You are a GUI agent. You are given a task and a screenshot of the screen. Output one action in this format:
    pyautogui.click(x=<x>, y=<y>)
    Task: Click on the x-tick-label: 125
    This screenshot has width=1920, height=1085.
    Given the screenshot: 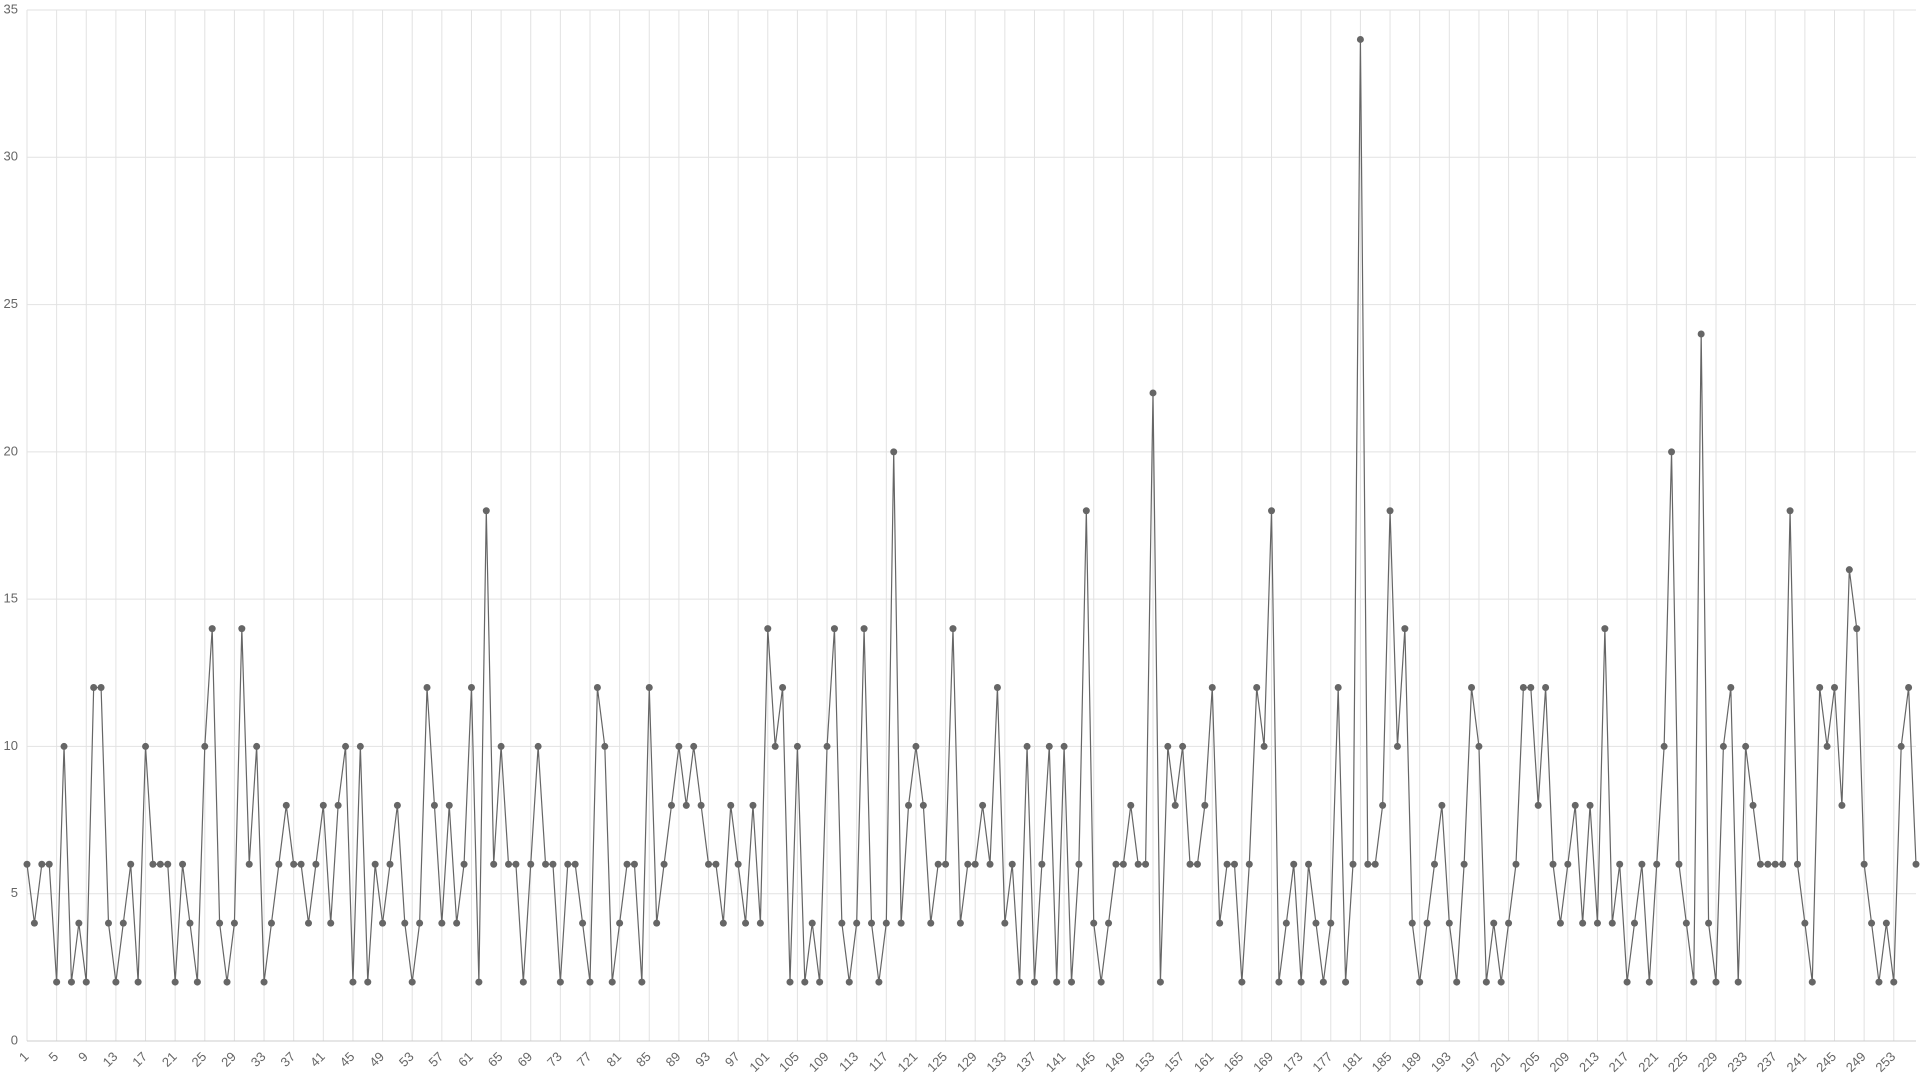 What is the action you would take?
    pyautogui.click(x=937, y=1062)
    